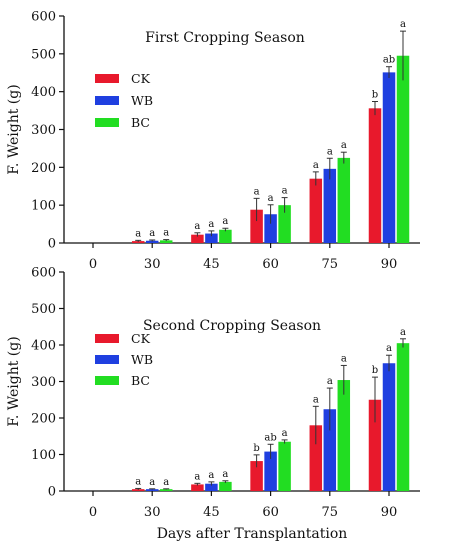  I want to click on chart-title: Second Cropping Season, so click(232, 326).